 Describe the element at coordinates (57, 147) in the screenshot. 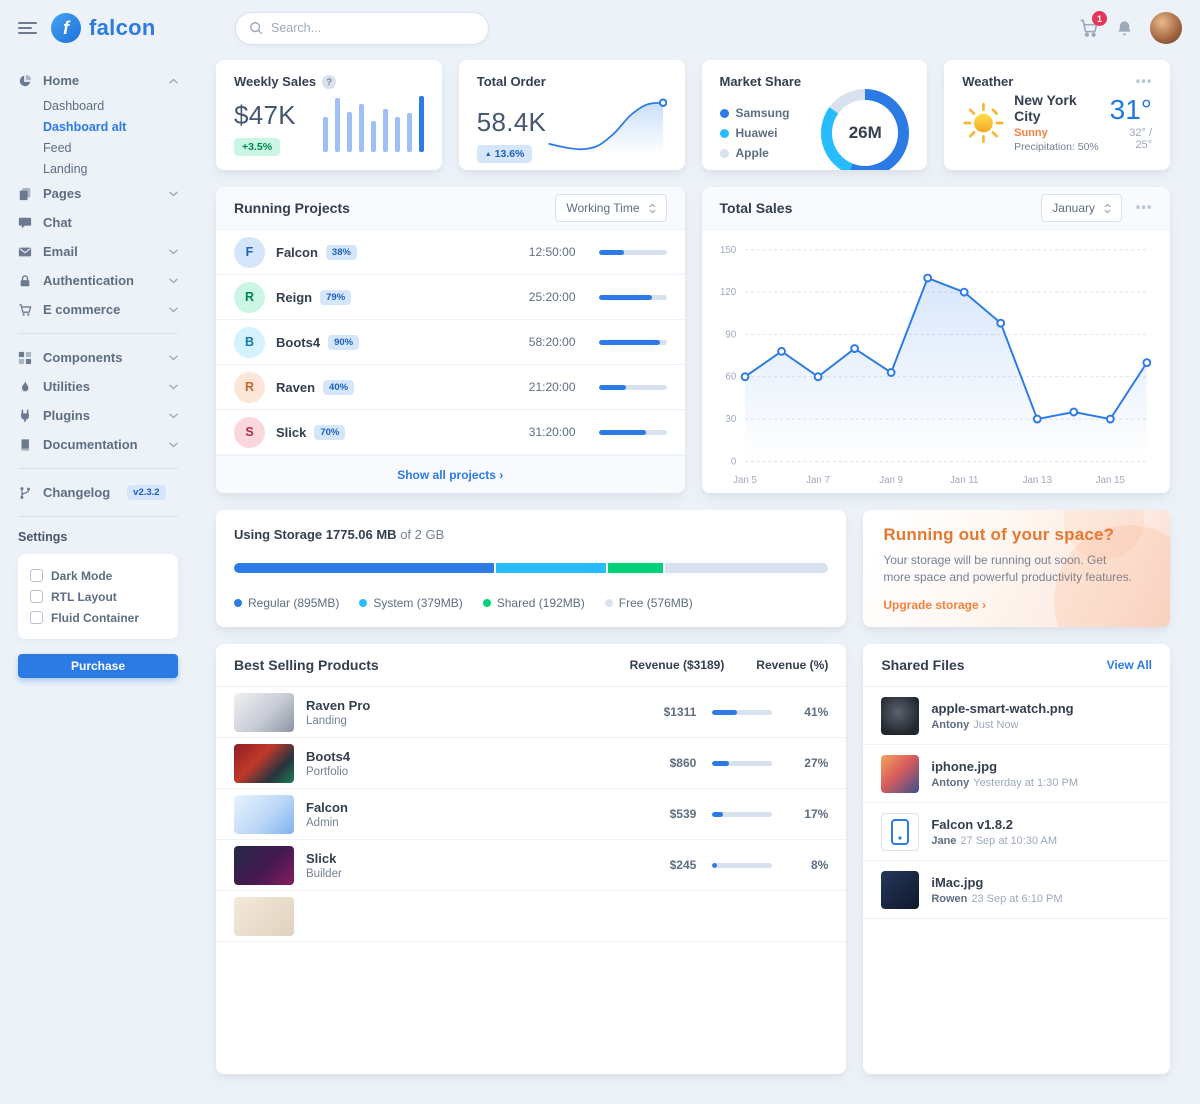

I see `sidebar-item-feed: Feed` at that location.